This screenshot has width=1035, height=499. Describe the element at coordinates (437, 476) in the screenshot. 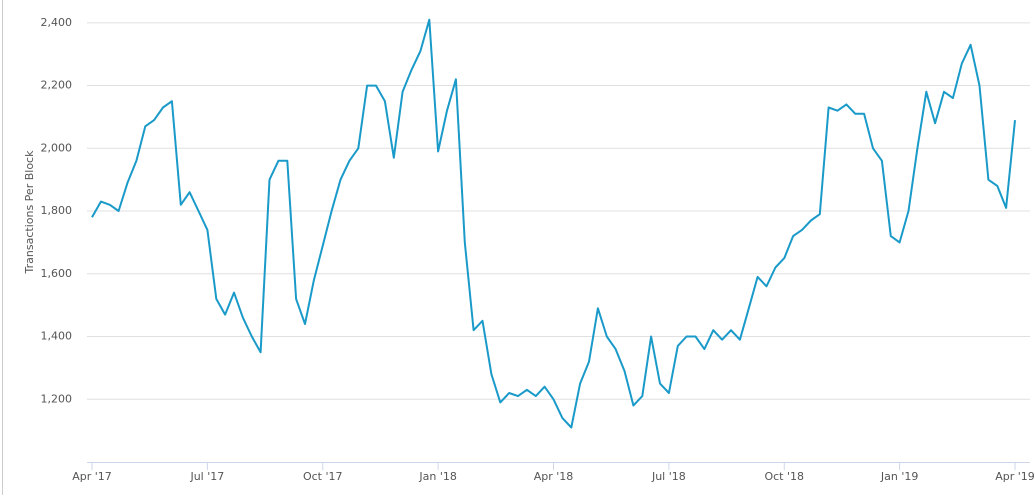

I see `x-tick-label: Jan '18` at that location.